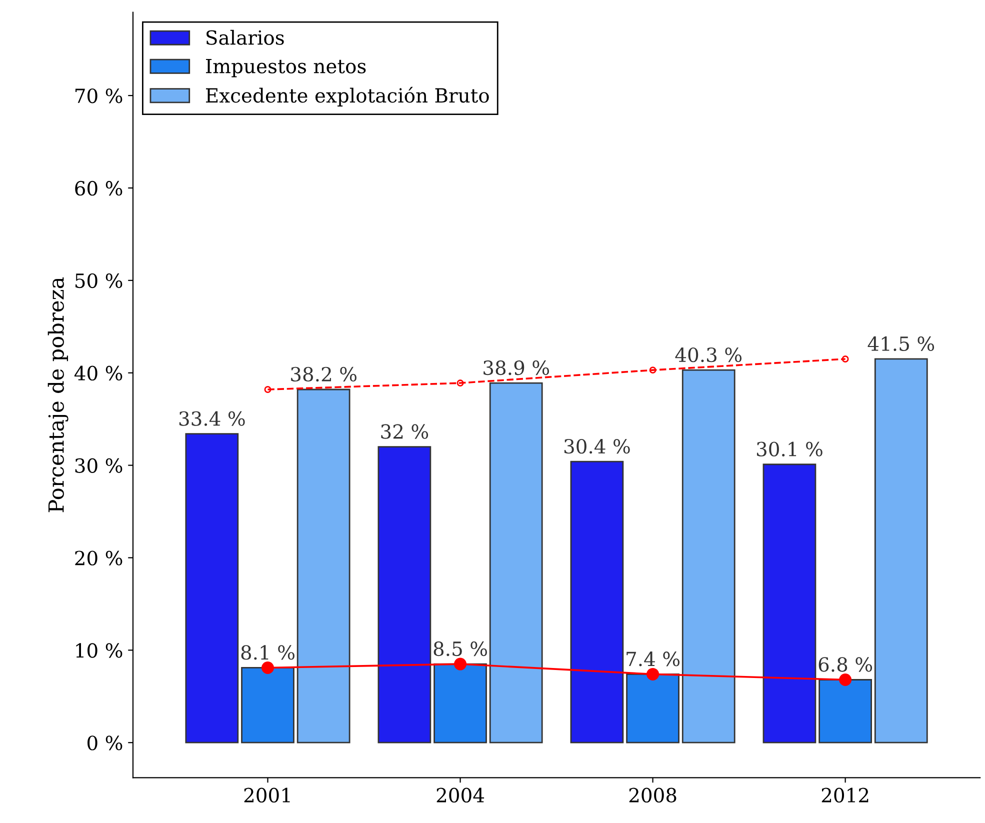  Describe the element at coordinates (789, 449) in the screenshot. I see `data-label: 30.1 %` at that location.